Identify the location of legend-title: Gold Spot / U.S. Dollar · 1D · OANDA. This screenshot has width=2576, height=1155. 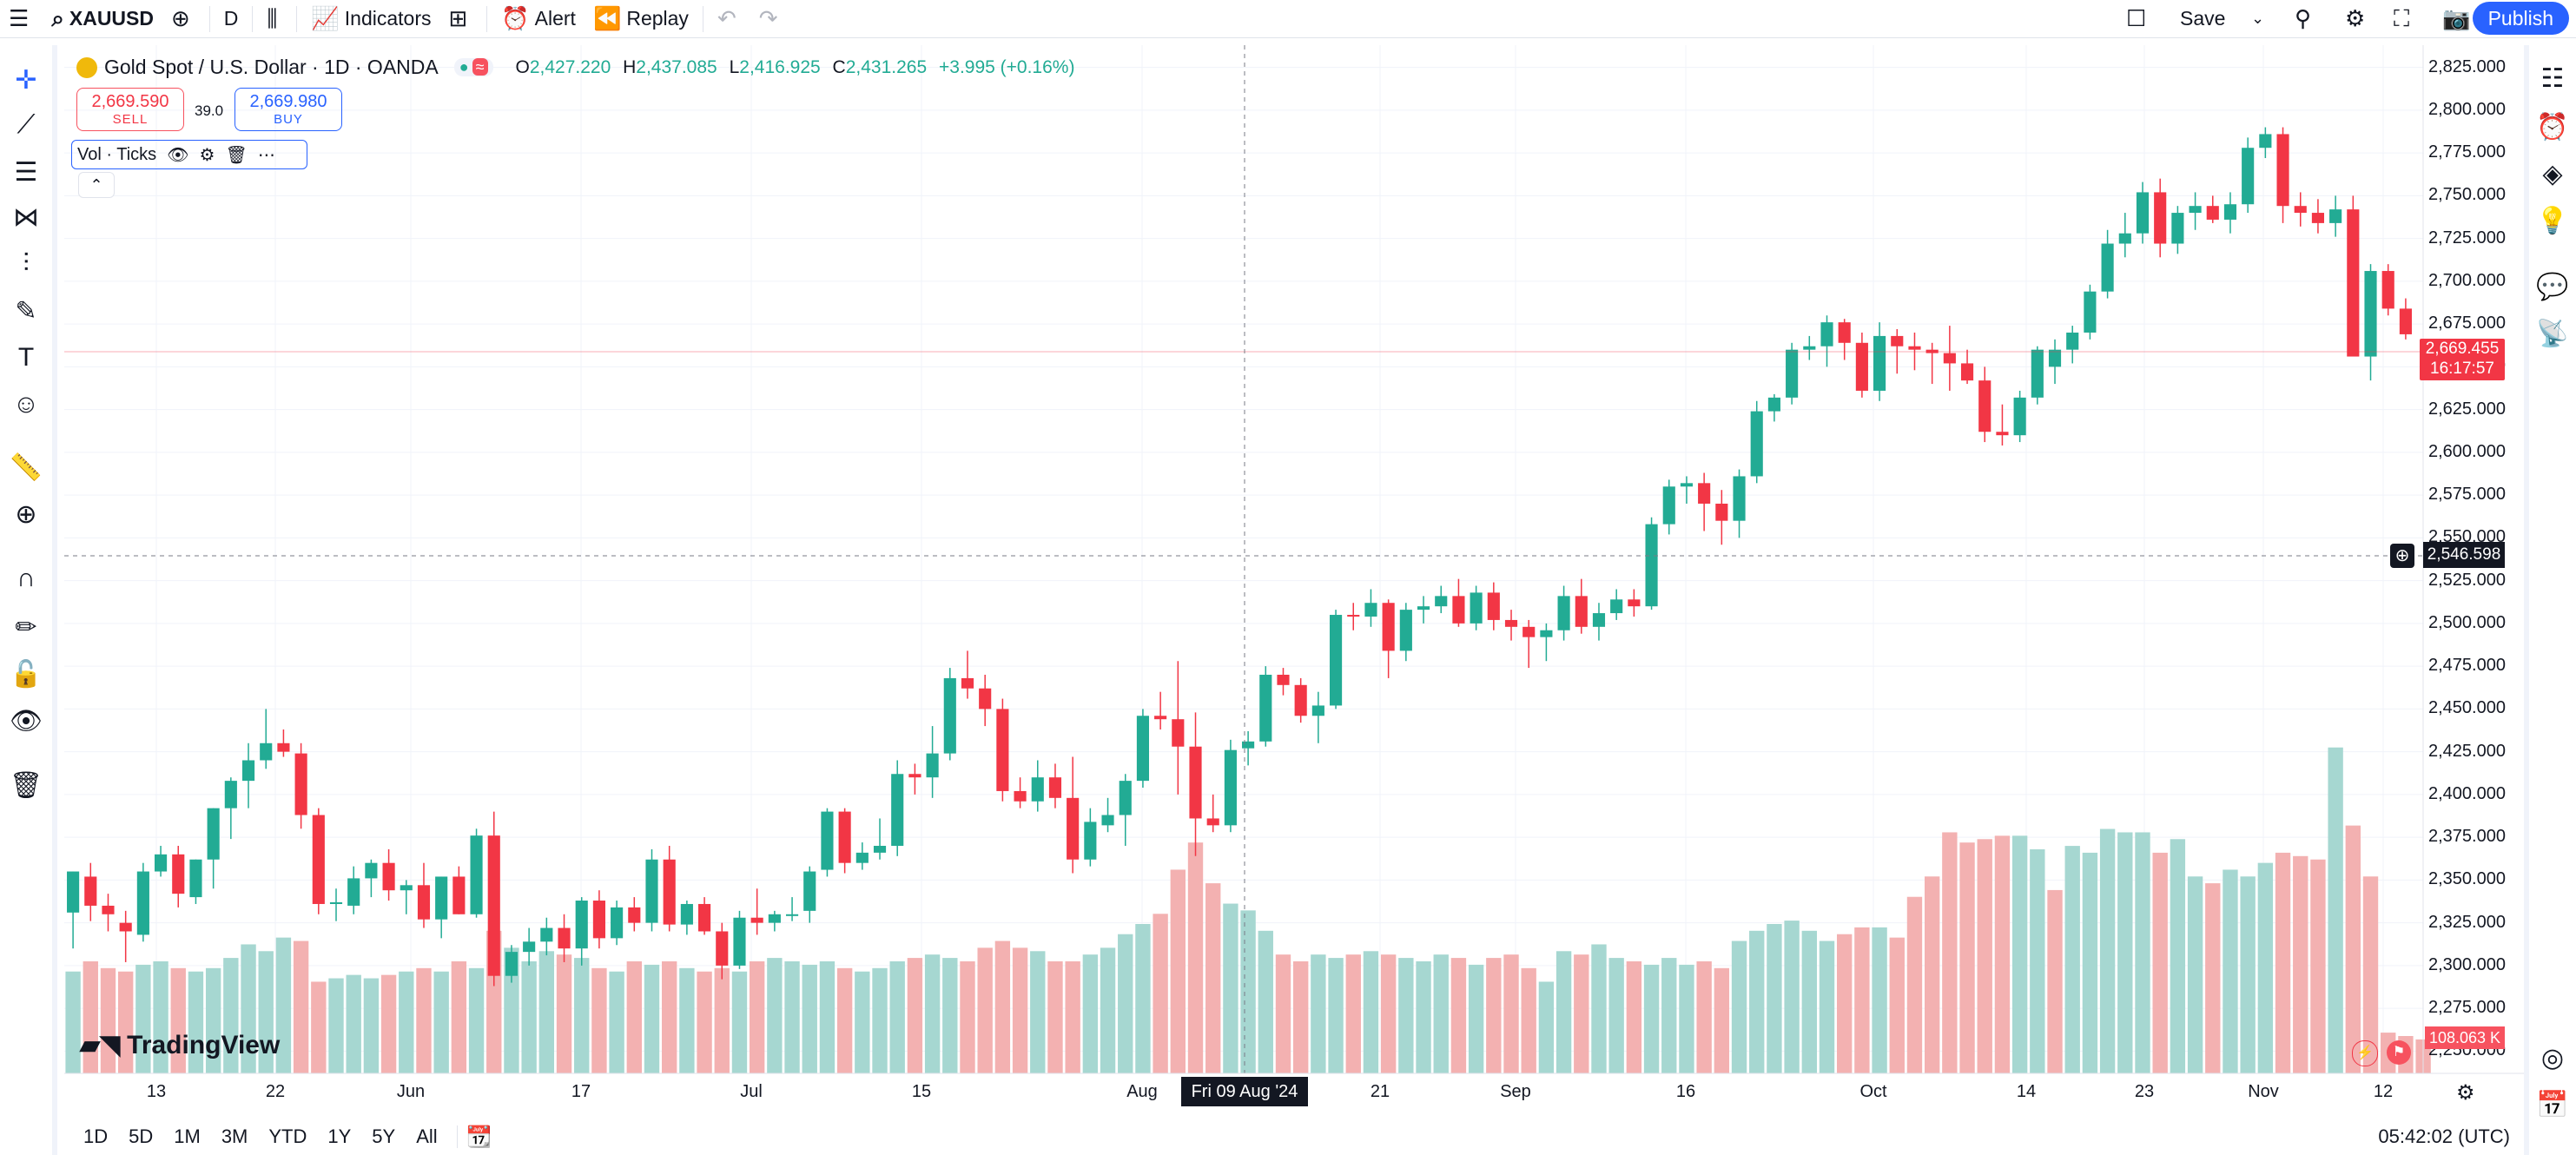
(271, 67).